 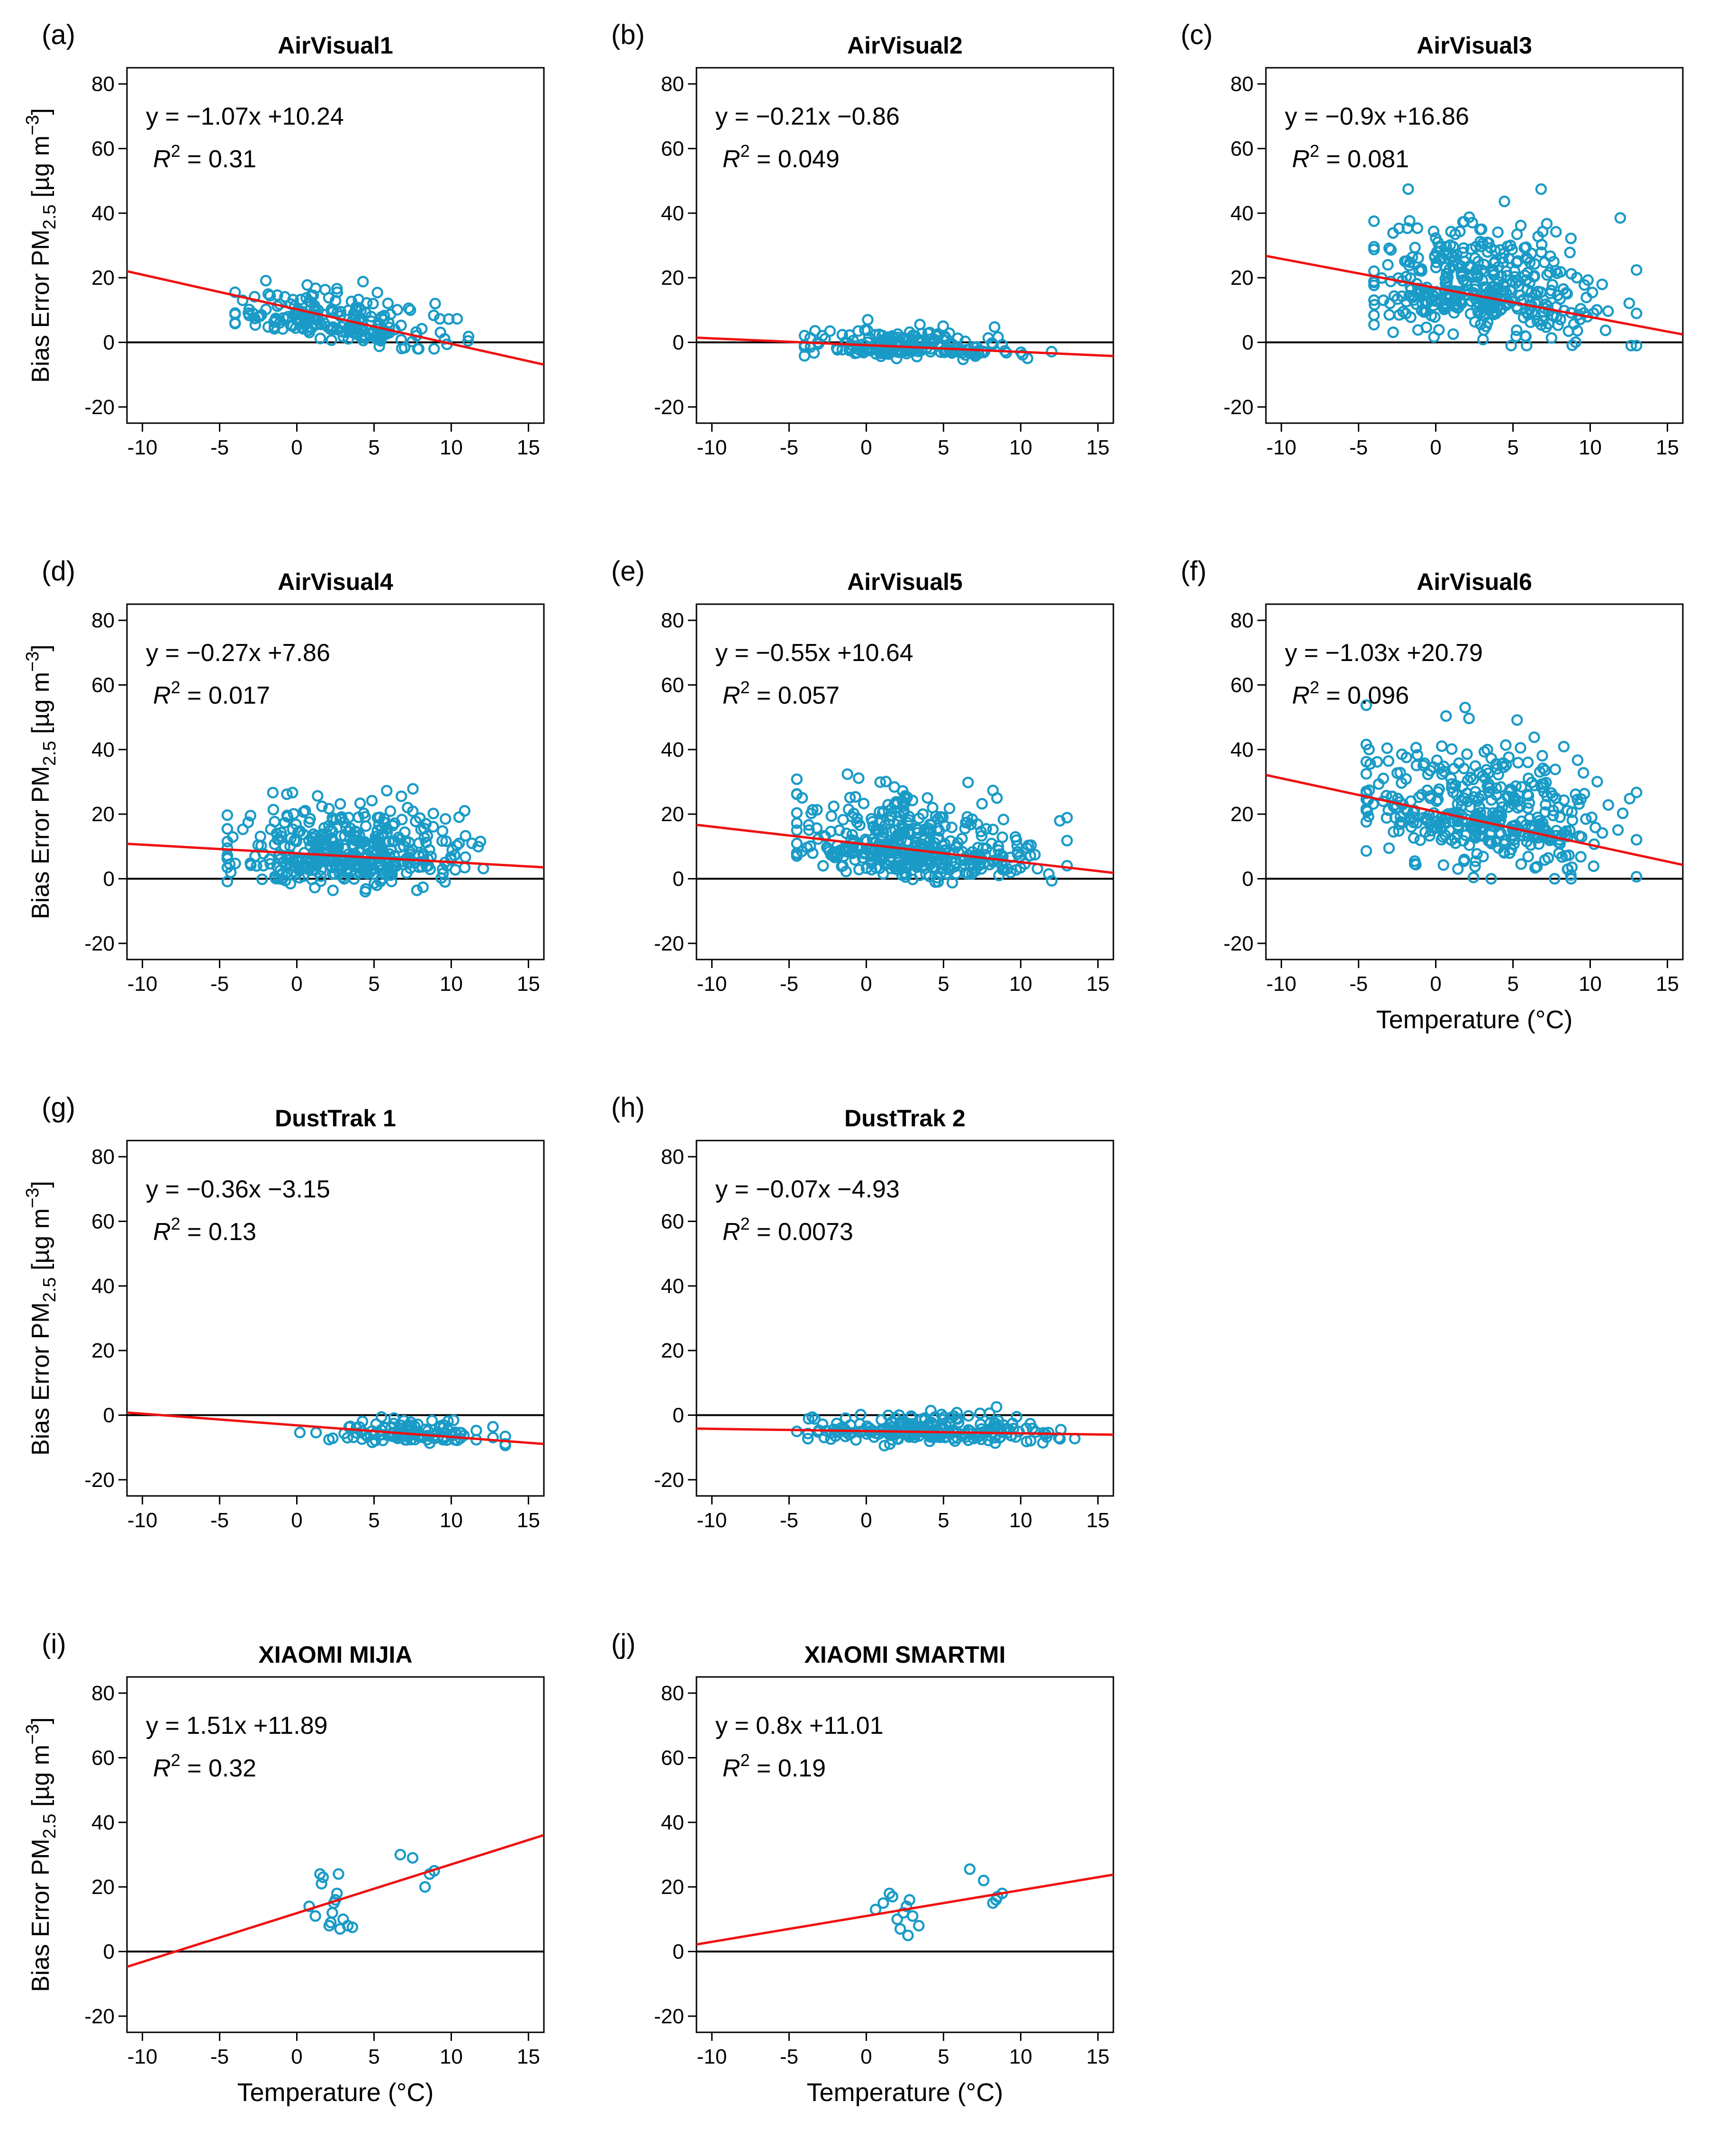 What do you see at coordinates (451, 448) in the screenshot?
I see `x-tick-label: 10` at bounding box center [451, 448].